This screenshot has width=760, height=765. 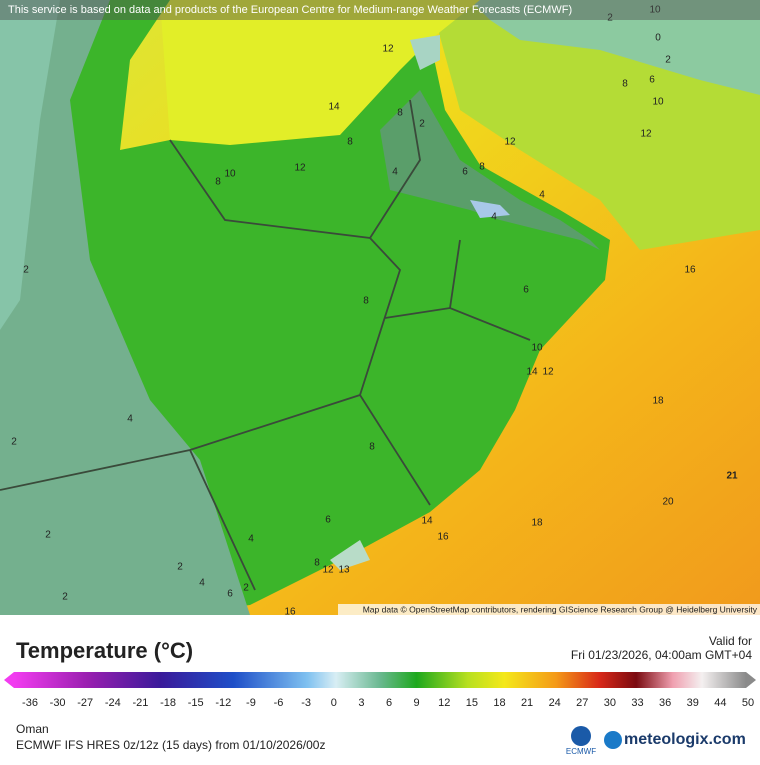 I want to click on colorbar-tick-label: 3, so click(x=361, y=703).